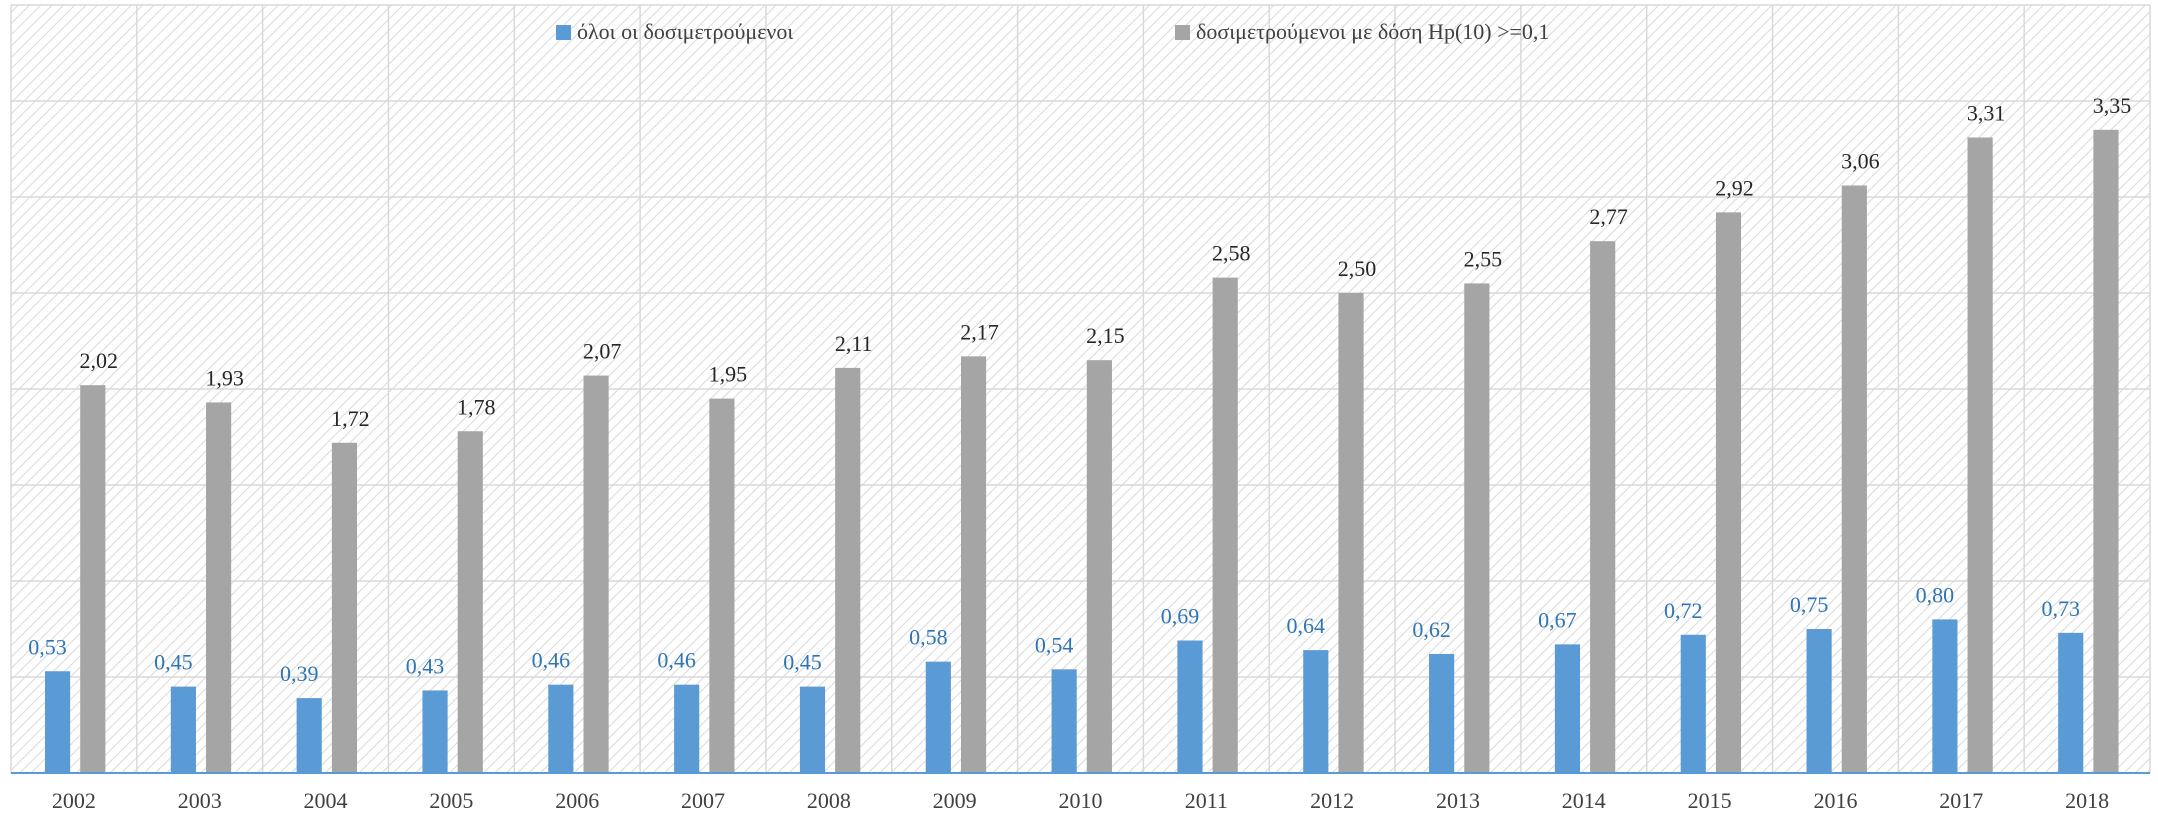 The image size is (2158, 816). What do you see at coordinates (1332, 800) in the screenshot?
I see `x-tick-label: 2012` at bounding box center [1332, 800].